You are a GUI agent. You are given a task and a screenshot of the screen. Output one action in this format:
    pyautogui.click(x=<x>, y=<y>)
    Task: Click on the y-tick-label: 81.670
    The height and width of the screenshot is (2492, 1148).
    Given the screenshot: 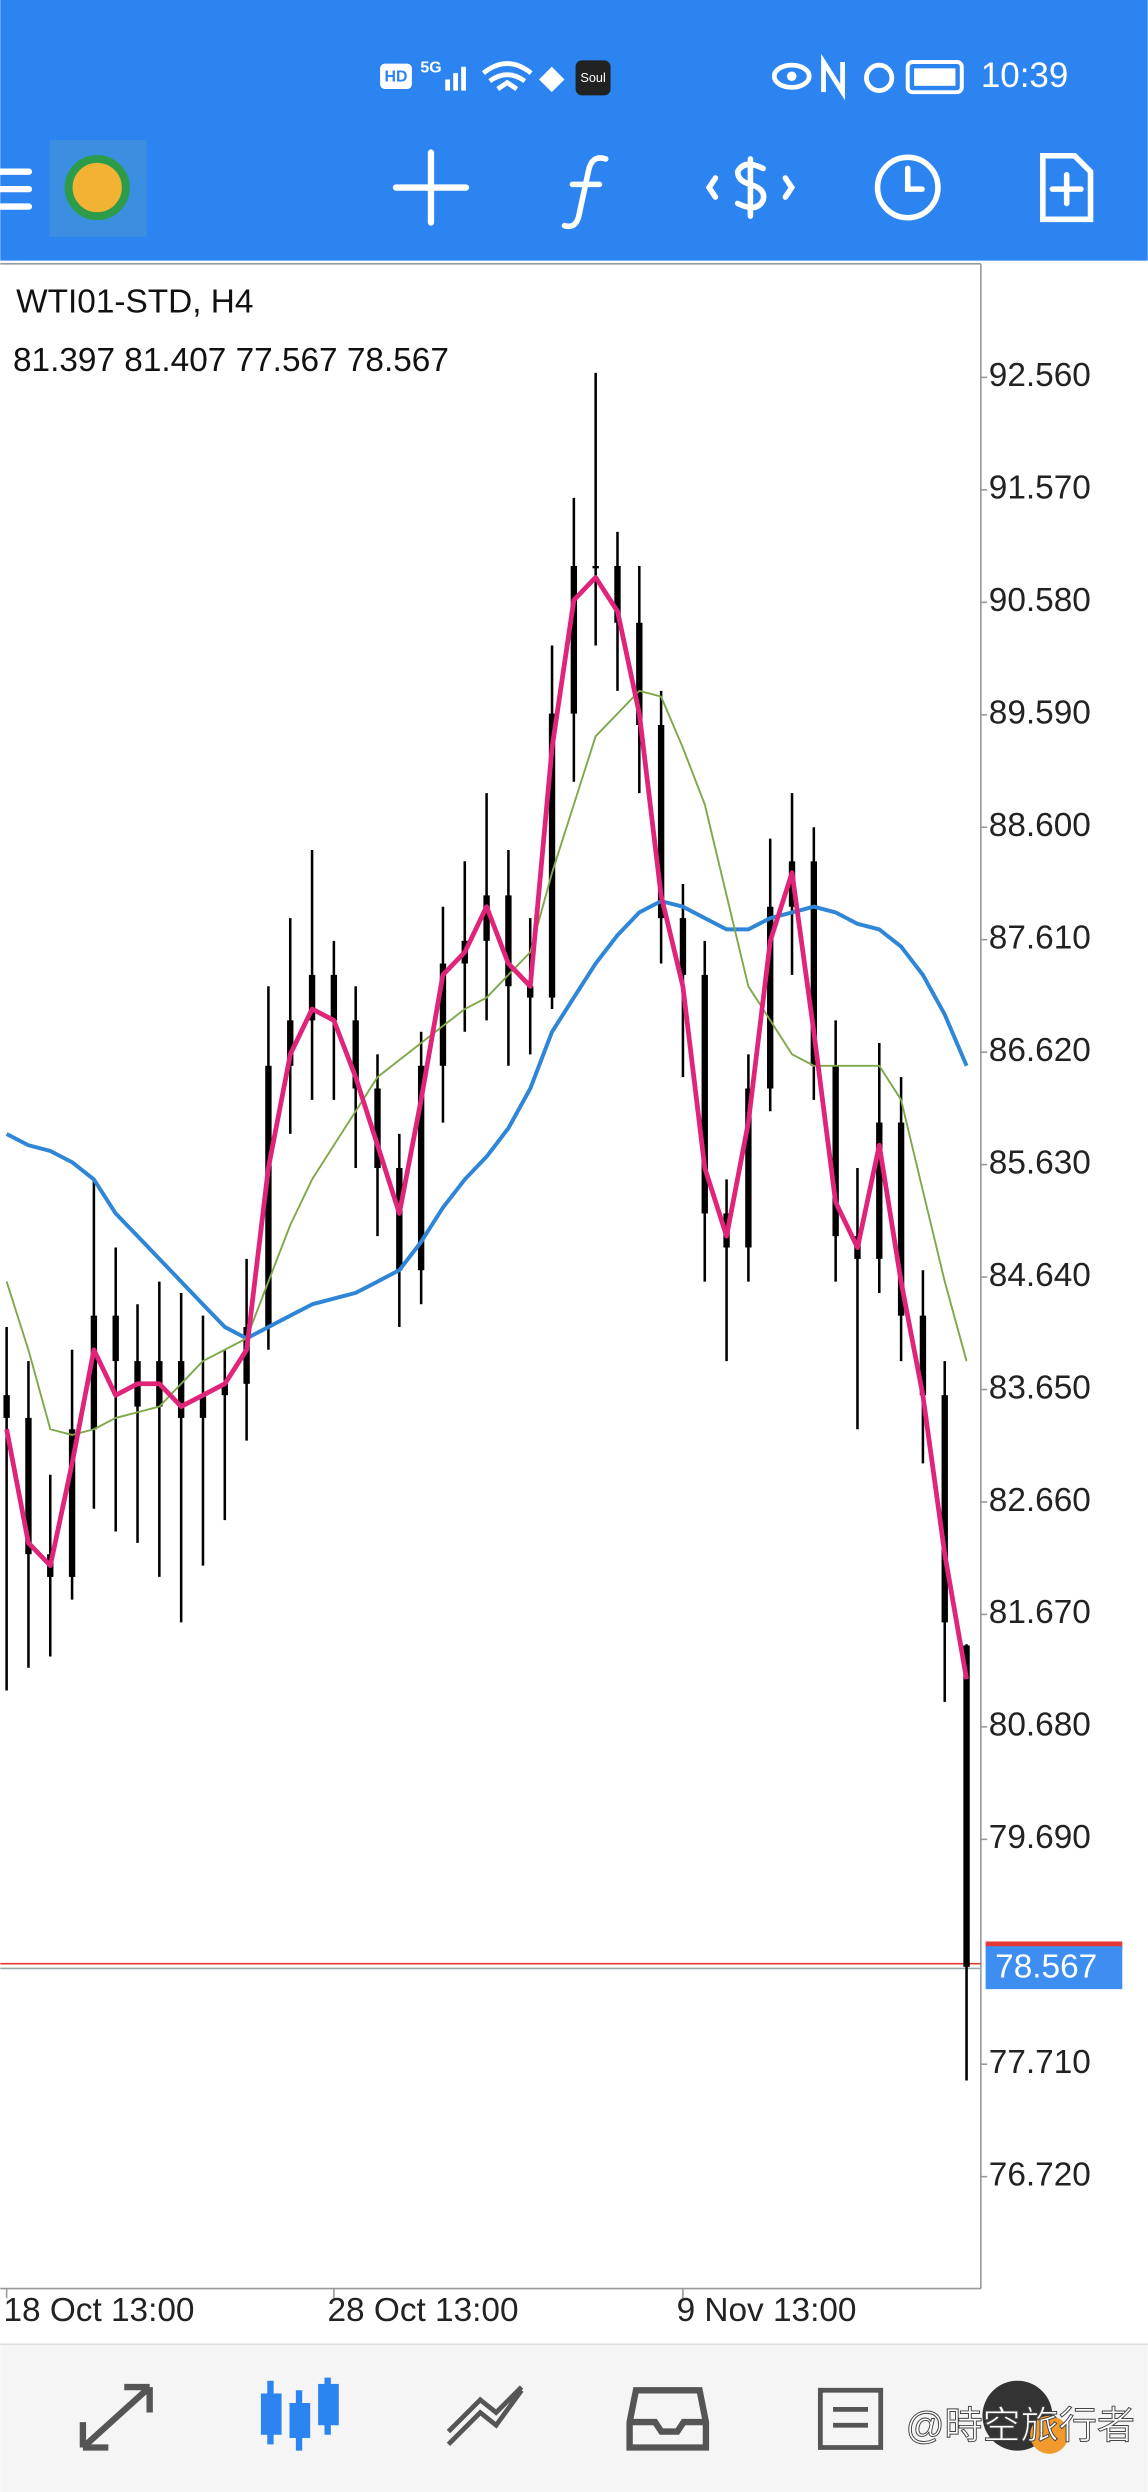 What is the action you would take?
    pyautogui.click(x=1040, y=1612)
    